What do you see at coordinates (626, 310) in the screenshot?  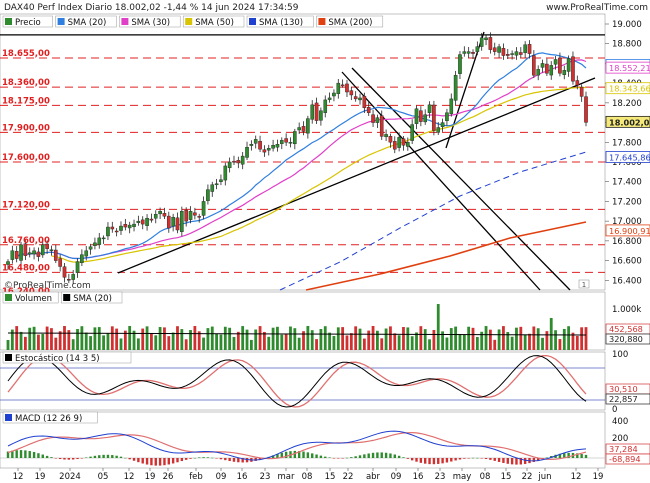 I see `y-tick-label: 1.000k` at bounding box center [626, 310].